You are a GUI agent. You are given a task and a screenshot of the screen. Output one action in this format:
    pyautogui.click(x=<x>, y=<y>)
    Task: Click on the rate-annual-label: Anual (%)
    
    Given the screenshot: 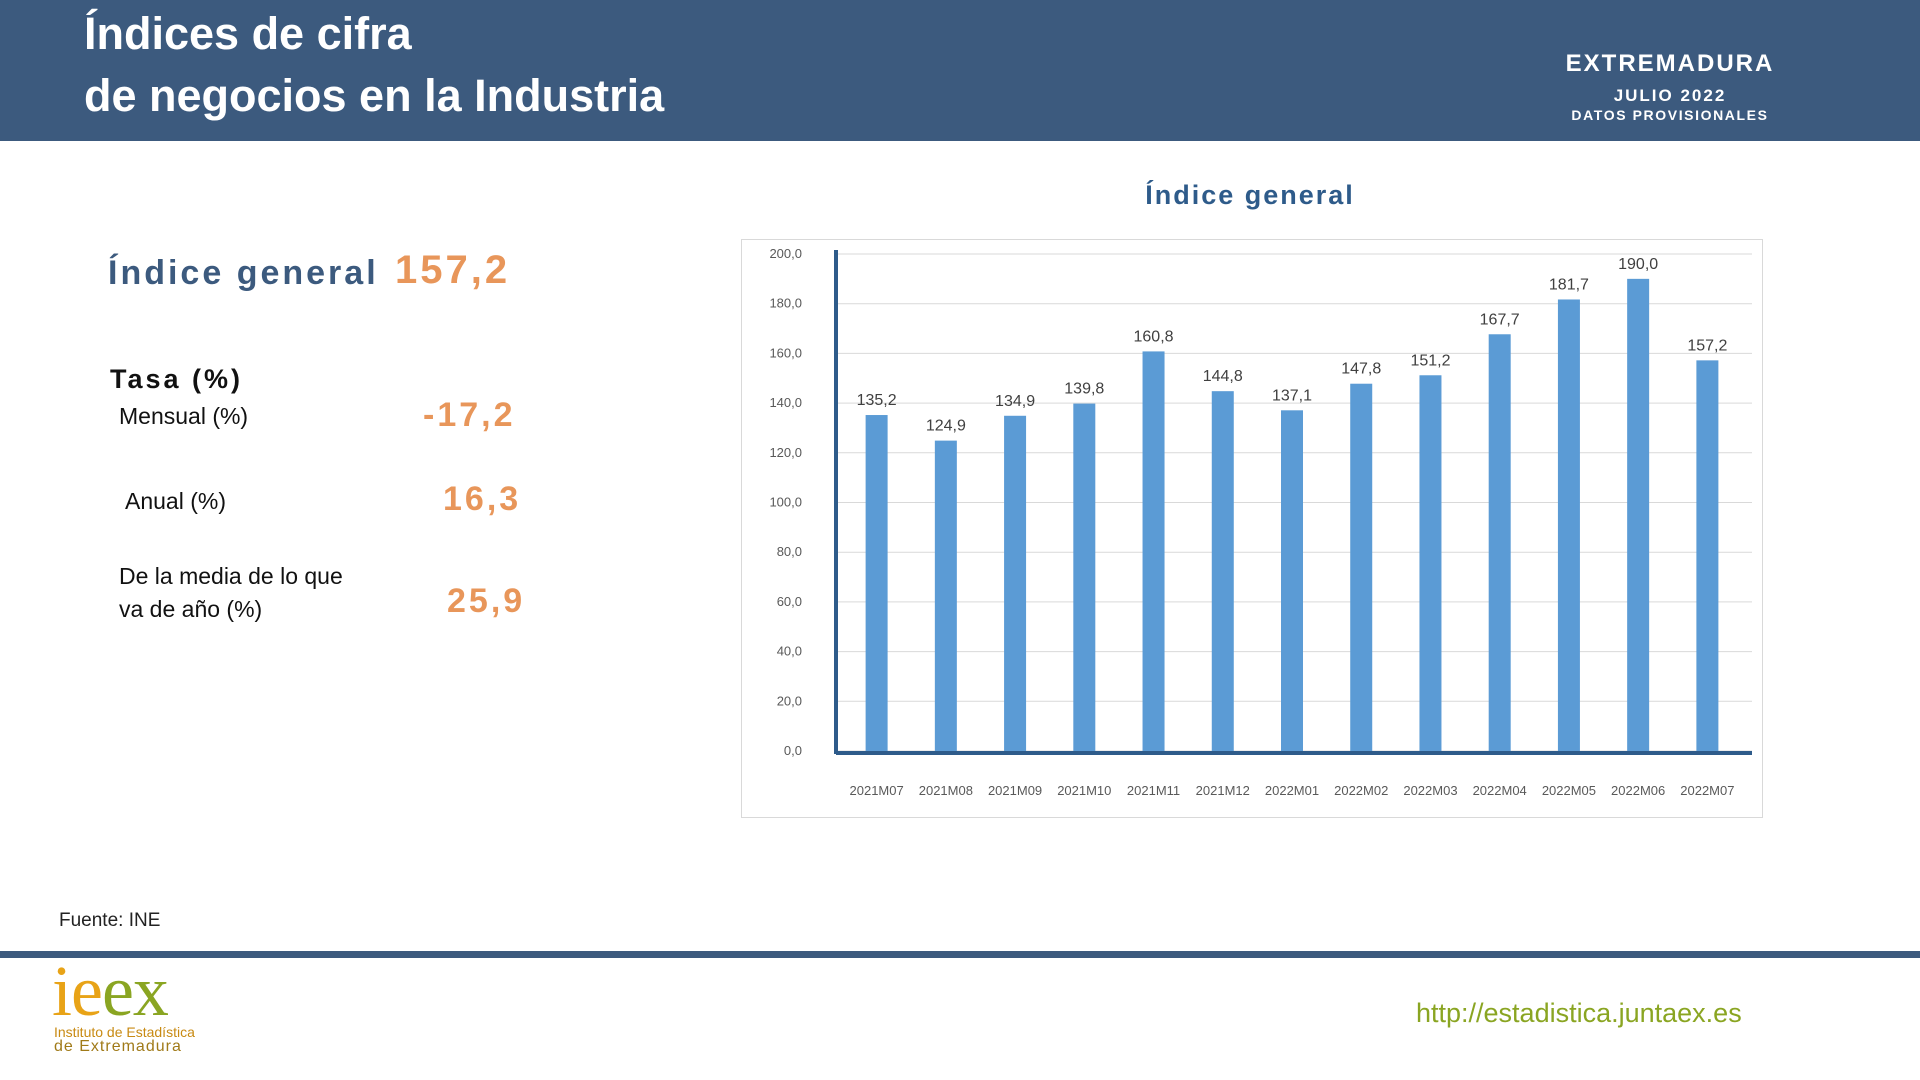 What is the action you would take?
    pyautogui.click(x=175, y=501)
    